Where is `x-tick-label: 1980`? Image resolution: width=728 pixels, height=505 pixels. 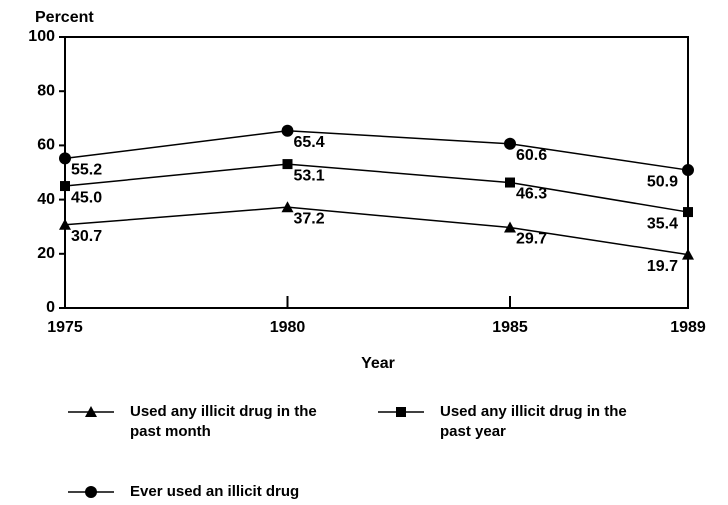
x-tick-label: 1980 is located at coordinates (288, 327).